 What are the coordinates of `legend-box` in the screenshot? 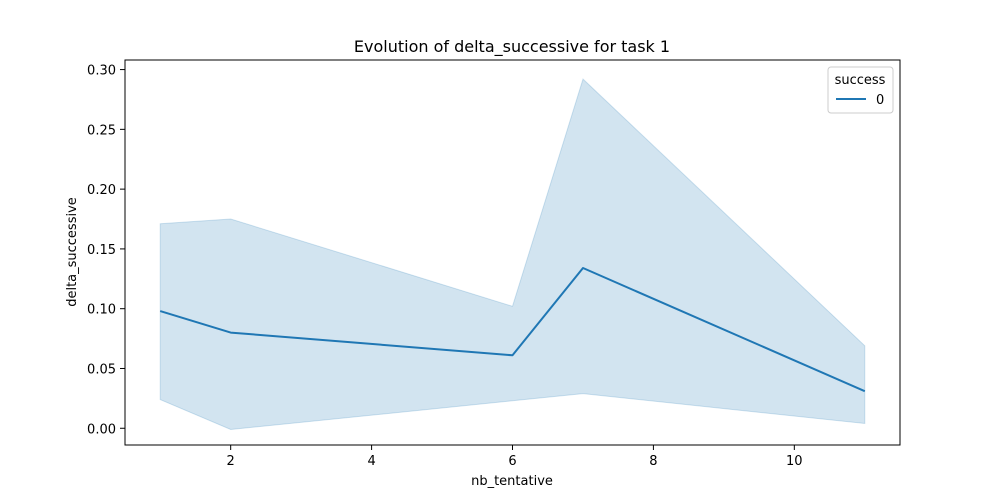 It's located at (860, 90).